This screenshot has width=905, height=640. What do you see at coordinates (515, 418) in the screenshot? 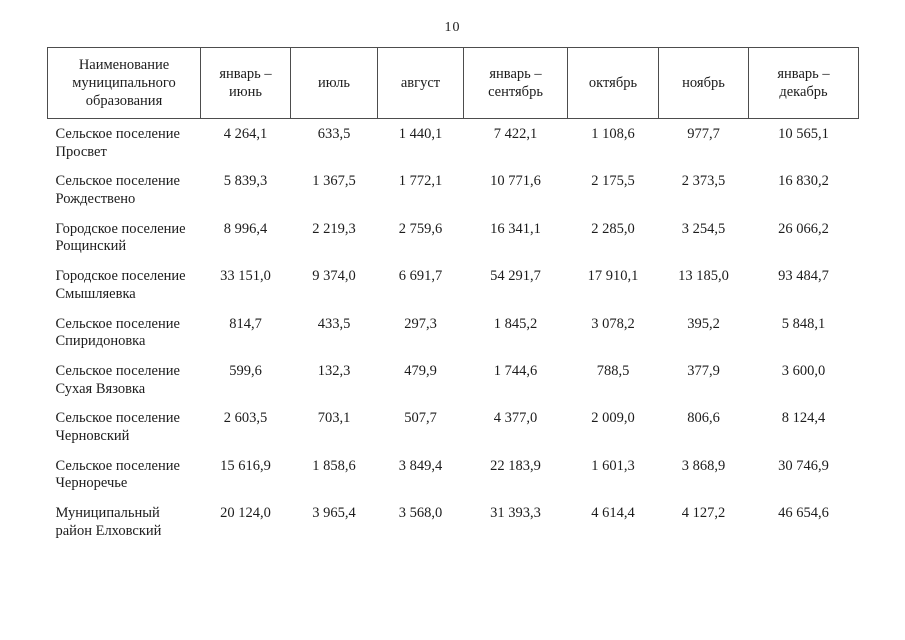
I see `value-cell: 4 377,0` at bounding box center [515, 418].